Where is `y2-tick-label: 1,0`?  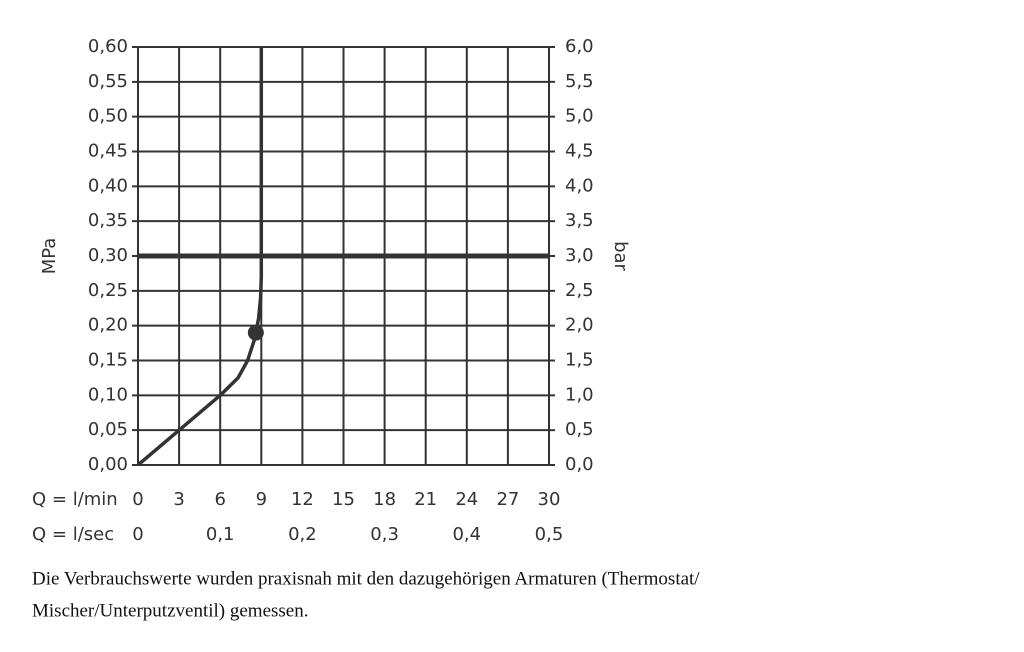
y2-tick-label: 1,0 is located at coordinates (579, 394).